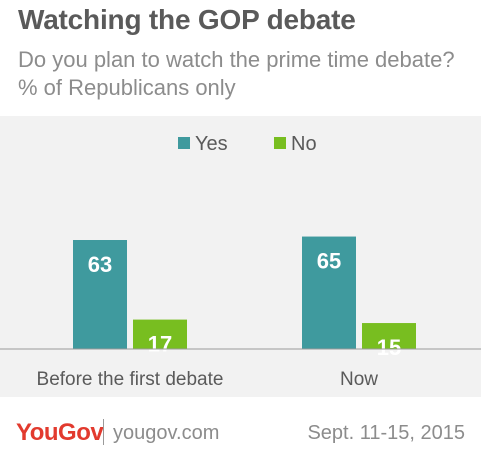 The image size is (481, 458). Describe the element at coordinates (280, 143) in the screenshot. I see `legend-swatch-no` at that location.